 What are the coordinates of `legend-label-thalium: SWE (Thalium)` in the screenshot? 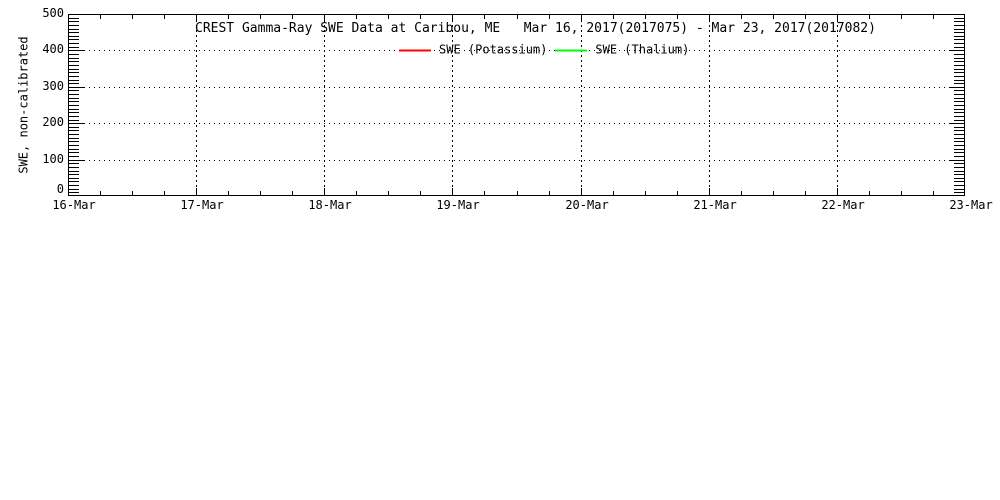 It's located at (642, 49).